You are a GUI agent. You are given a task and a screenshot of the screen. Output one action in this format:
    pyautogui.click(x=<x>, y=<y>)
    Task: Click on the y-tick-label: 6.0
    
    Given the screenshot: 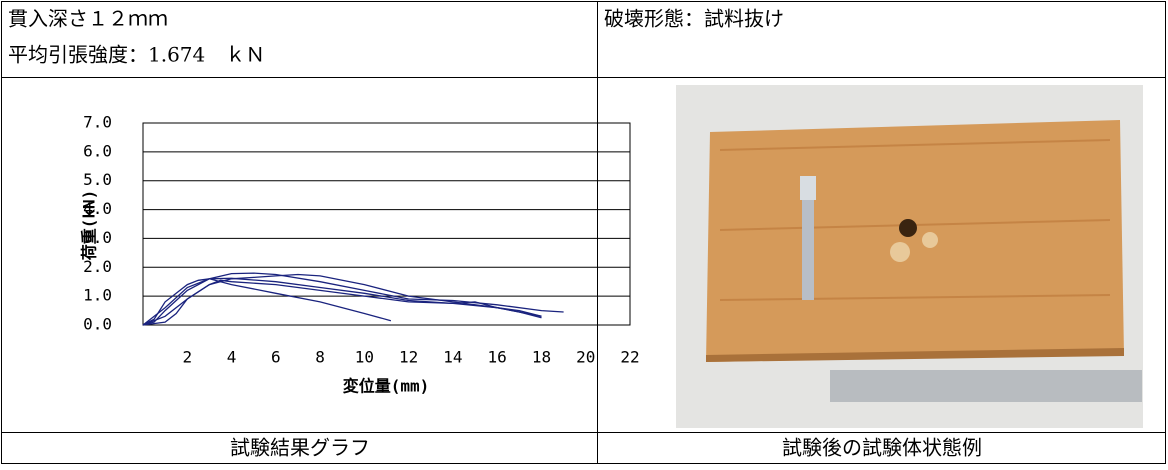 What is the action you would take?
    pyautogui.click(x=97, y=150)
    